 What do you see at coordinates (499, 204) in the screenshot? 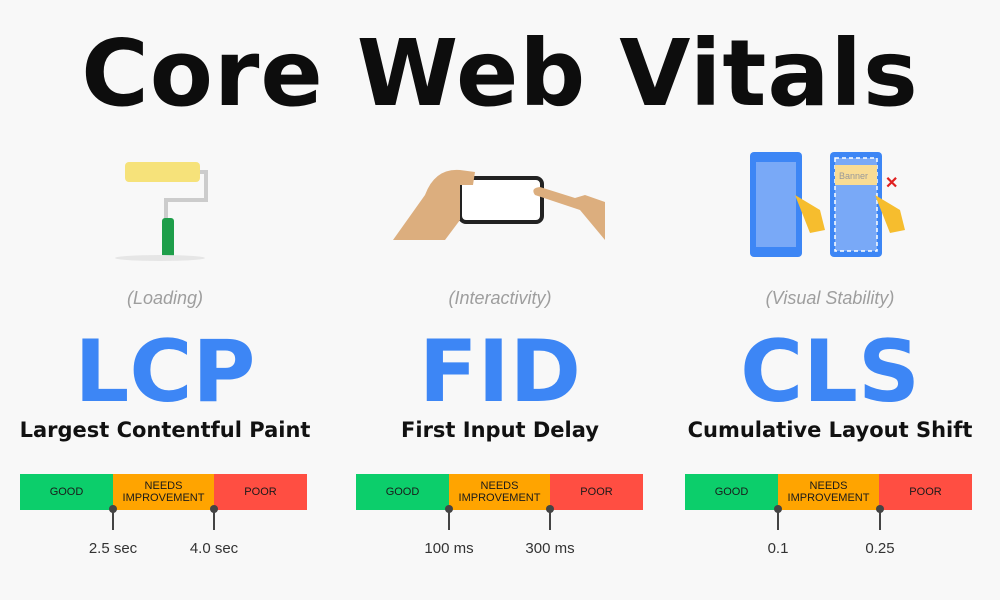
I see `hands-tapping-phone-icon` at bounding box center [499, 204].